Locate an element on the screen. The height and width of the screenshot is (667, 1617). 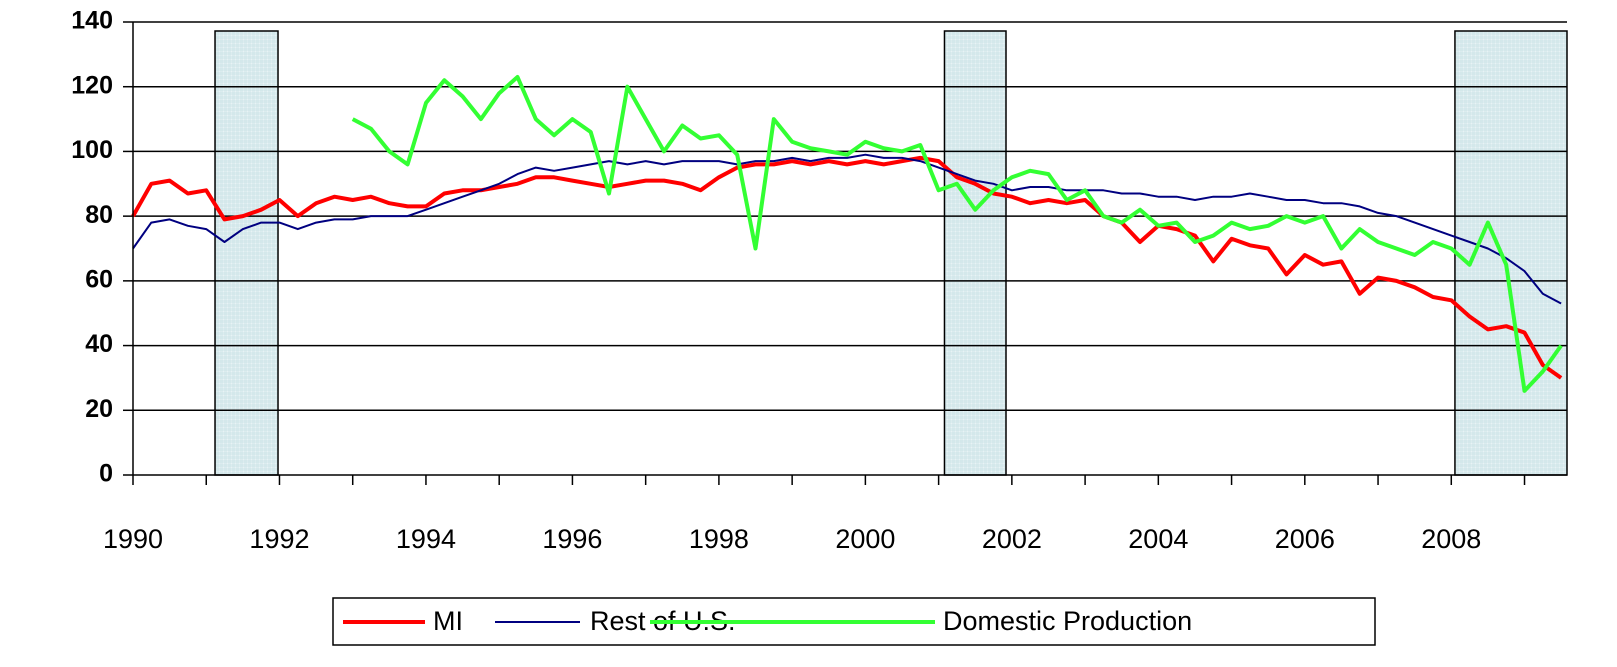
y-tick-label: 80 is located at coordinates (99, 215).